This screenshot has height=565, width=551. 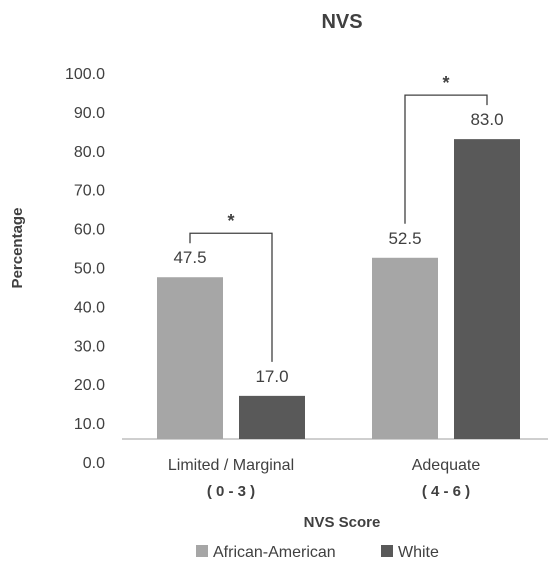 What do you see at coordinates (342, 522) in the screenshot?
I see `x-axis-label: NVS Score` at bounding box center [342, 522].